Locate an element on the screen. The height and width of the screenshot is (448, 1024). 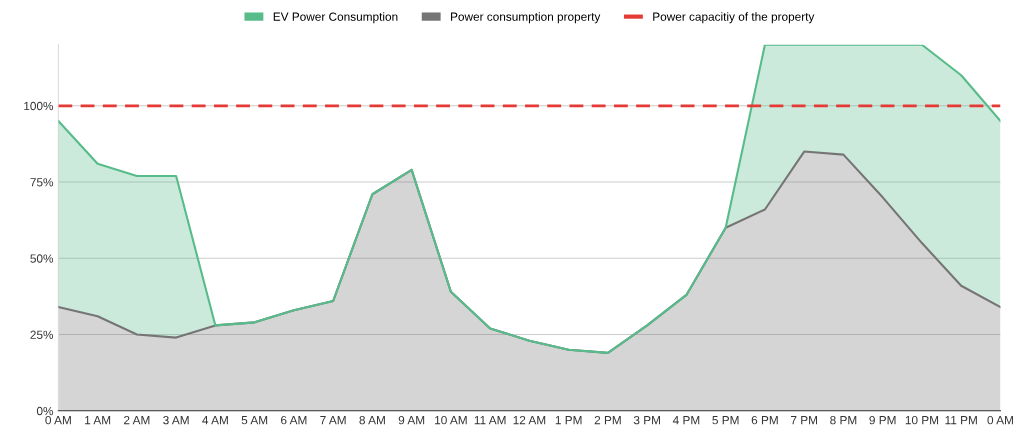
x-tick-label: 8 AM is located at coordinates (372, 420).